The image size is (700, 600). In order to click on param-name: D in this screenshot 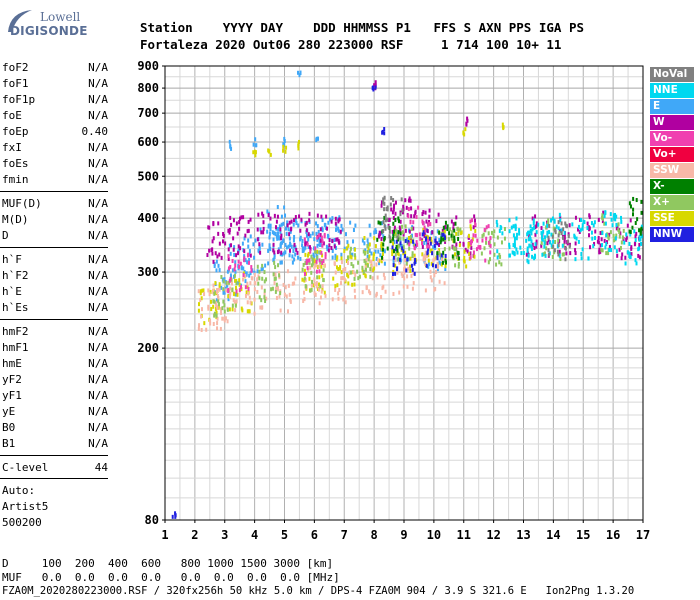, I will do `click(5, 235)`.